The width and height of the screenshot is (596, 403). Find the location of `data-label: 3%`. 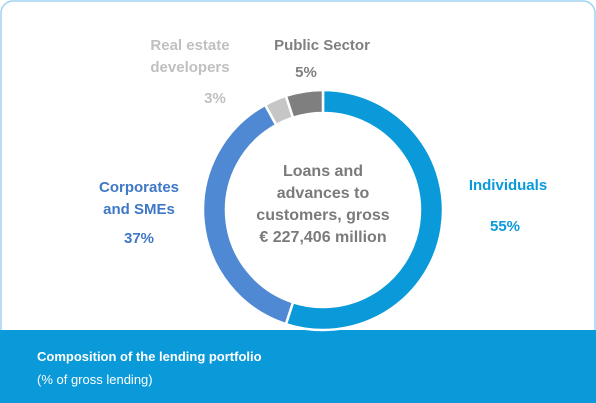

data-label: 3% is located at coordinates (215, 98).